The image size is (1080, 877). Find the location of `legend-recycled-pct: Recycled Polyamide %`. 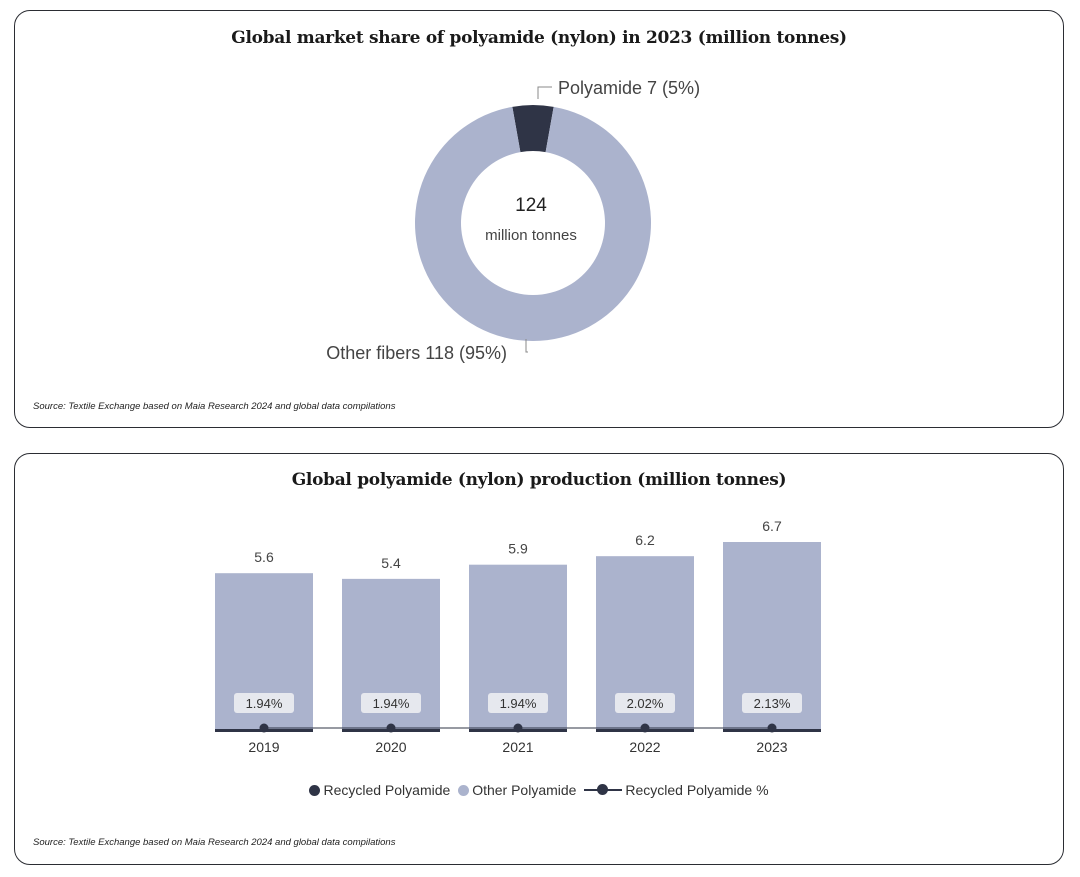

legend-recycled-pct: Recycled Polyamide % is located at coordinates (676, 790).